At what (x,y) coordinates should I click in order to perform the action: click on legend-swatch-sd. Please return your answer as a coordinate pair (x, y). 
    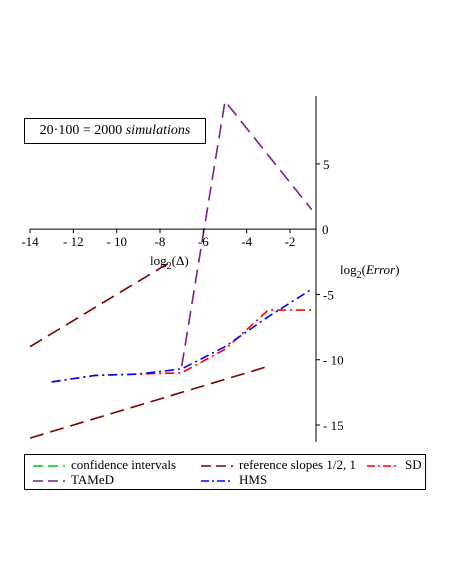
    Looking at the image, I should click on (383, 466).